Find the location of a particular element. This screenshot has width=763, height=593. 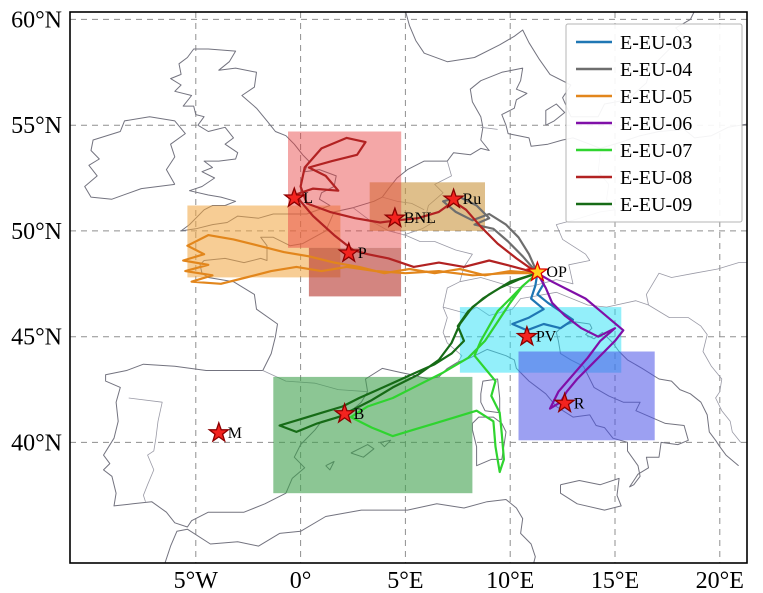

legend-entry-e-eu-08: E-EU-08 is located at coordinates (634, 178).